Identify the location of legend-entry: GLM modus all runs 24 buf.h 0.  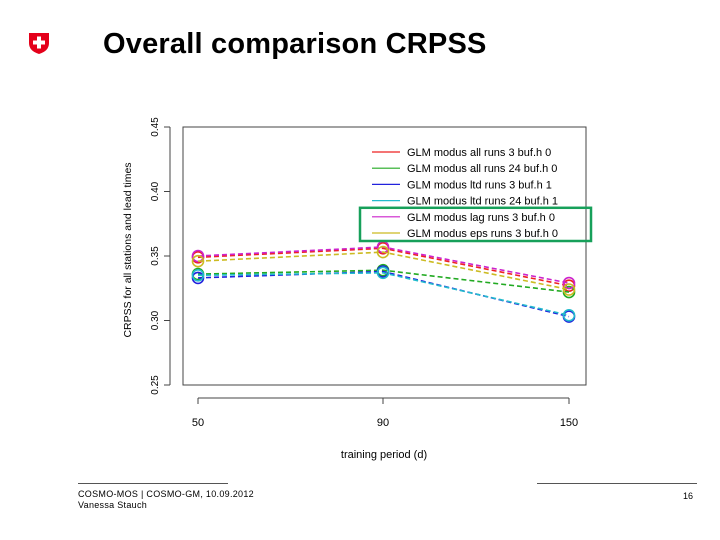
(482, 169).